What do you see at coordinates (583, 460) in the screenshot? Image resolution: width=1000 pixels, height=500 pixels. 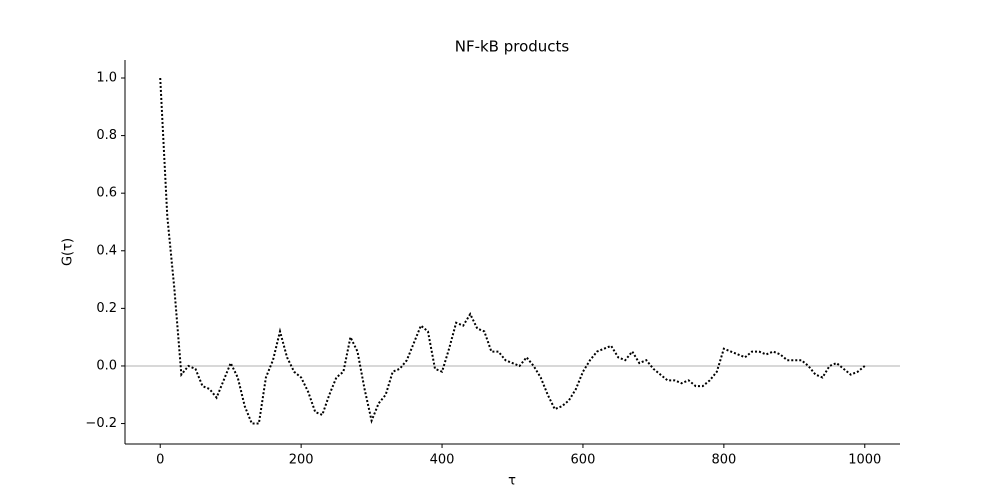 I see `x-tick-label: 600` at bounding box center [583, 460].